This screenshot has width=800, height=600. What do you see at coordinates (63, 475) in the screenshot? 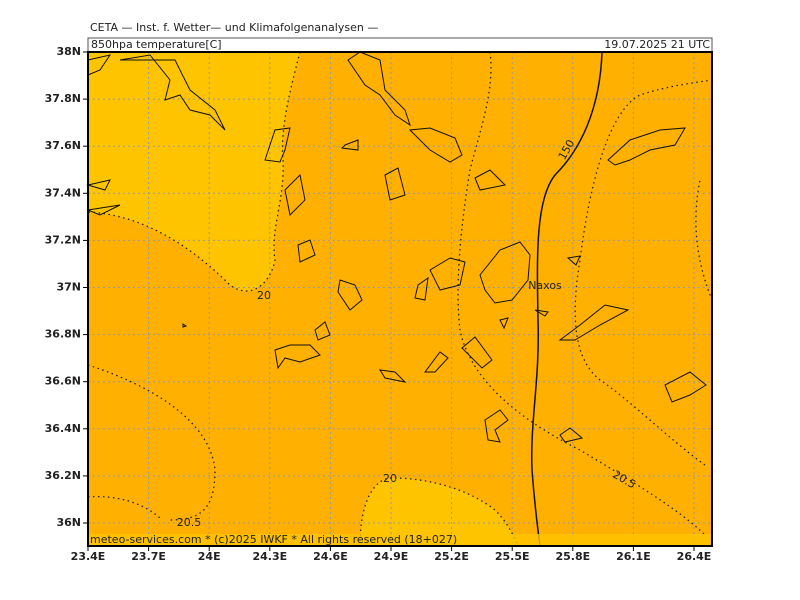
I see `lat-tick-label: 36.2N` at bounding box center [63, 475].